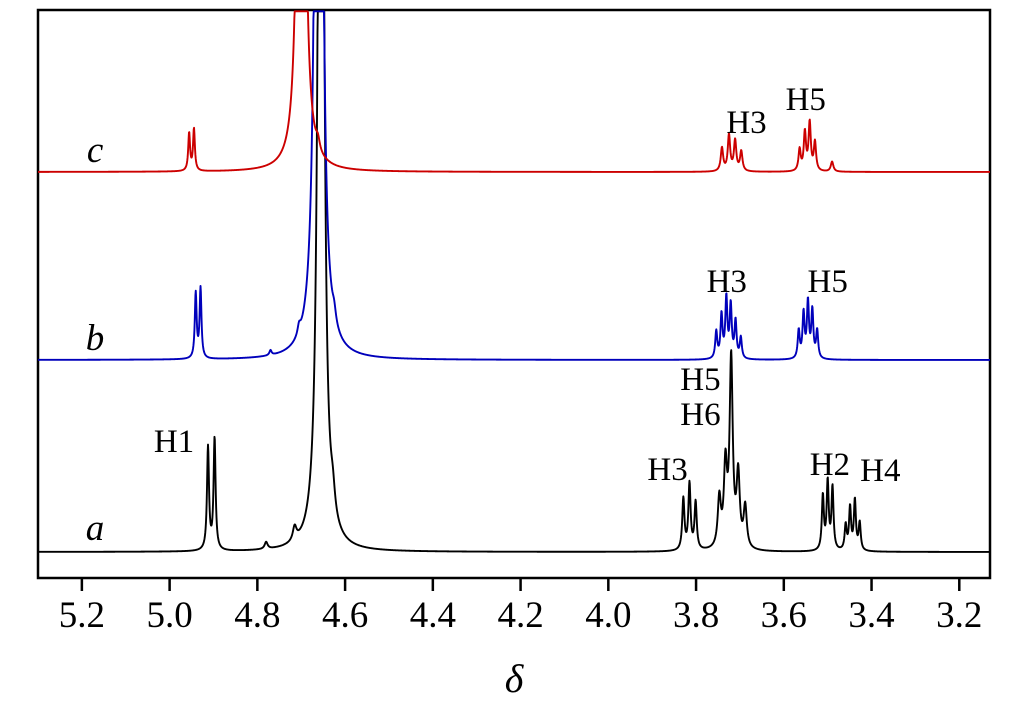 The height and width of the screenshot is (709, 1027). I want to click on trace-label-a: a, so click(95, 528).